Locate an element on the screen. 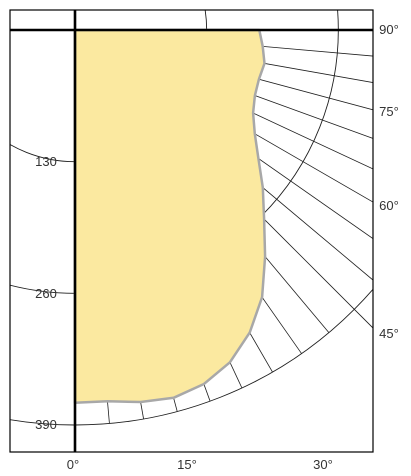 The height and width of the screenshot is (476, 411). radial-tick-label: 260 is located at coordinates (46, 293).